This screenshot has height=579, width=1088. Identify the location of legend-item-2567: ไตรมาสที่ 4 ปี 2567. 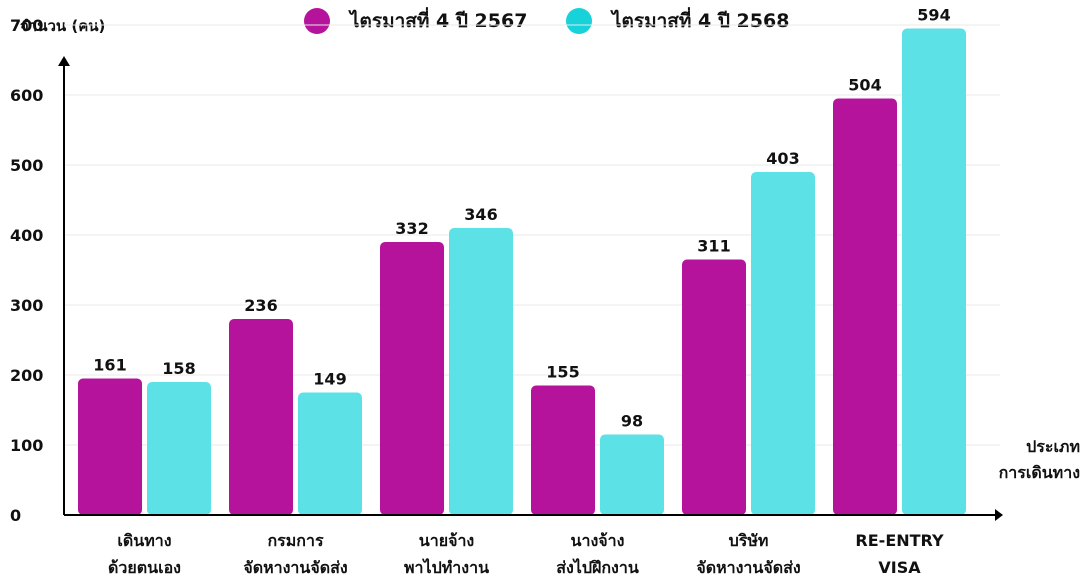
(415, 21).